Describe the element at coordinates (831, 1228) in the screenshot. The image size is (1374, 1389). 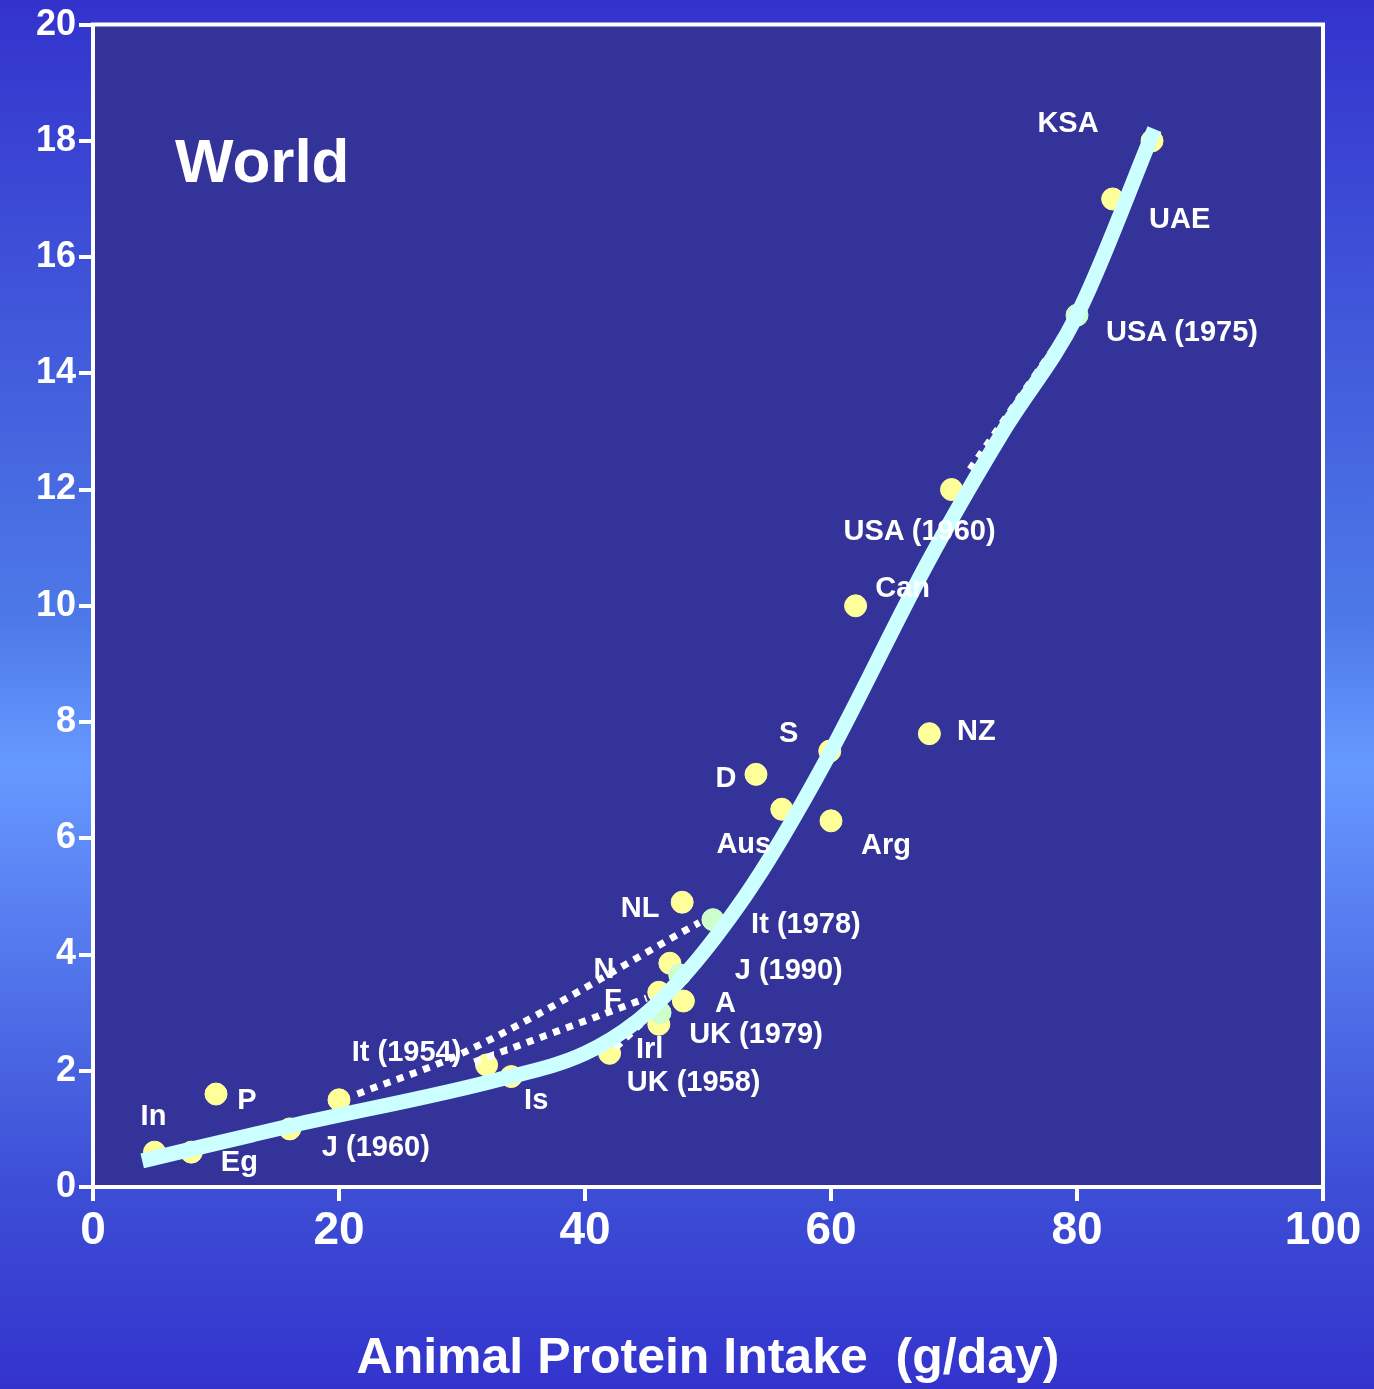
I see `x-tick-label: 60` at that location.